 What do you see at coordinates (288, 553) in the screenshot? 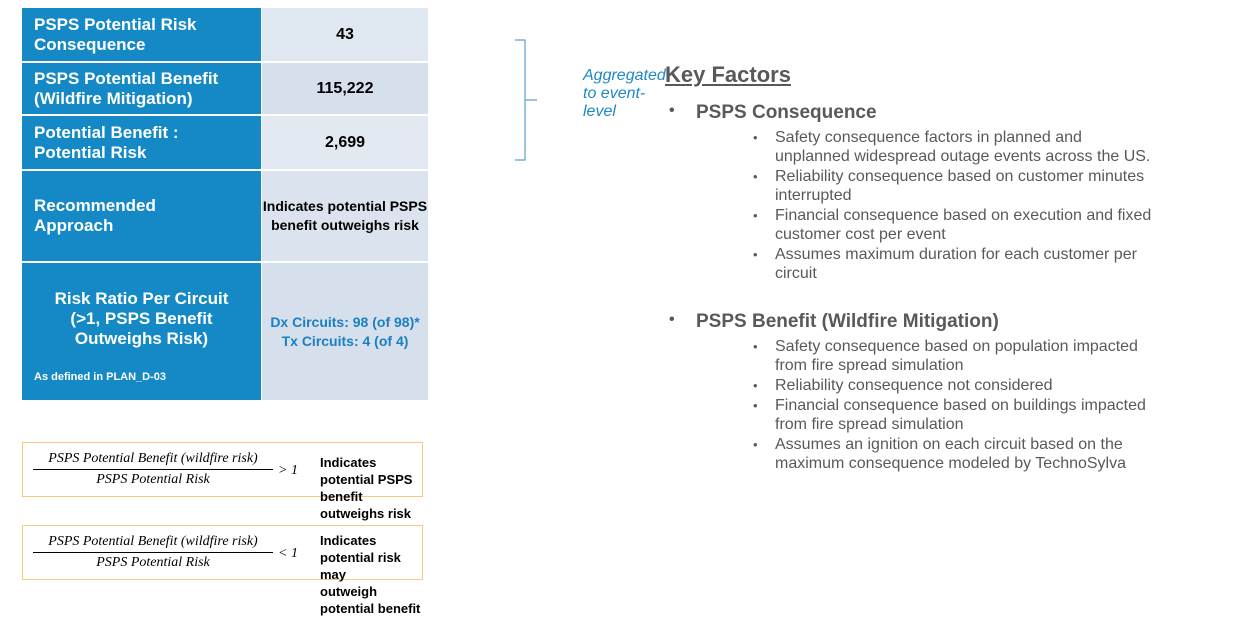
I see `relation: < 1` at bounding box center [288, 553].